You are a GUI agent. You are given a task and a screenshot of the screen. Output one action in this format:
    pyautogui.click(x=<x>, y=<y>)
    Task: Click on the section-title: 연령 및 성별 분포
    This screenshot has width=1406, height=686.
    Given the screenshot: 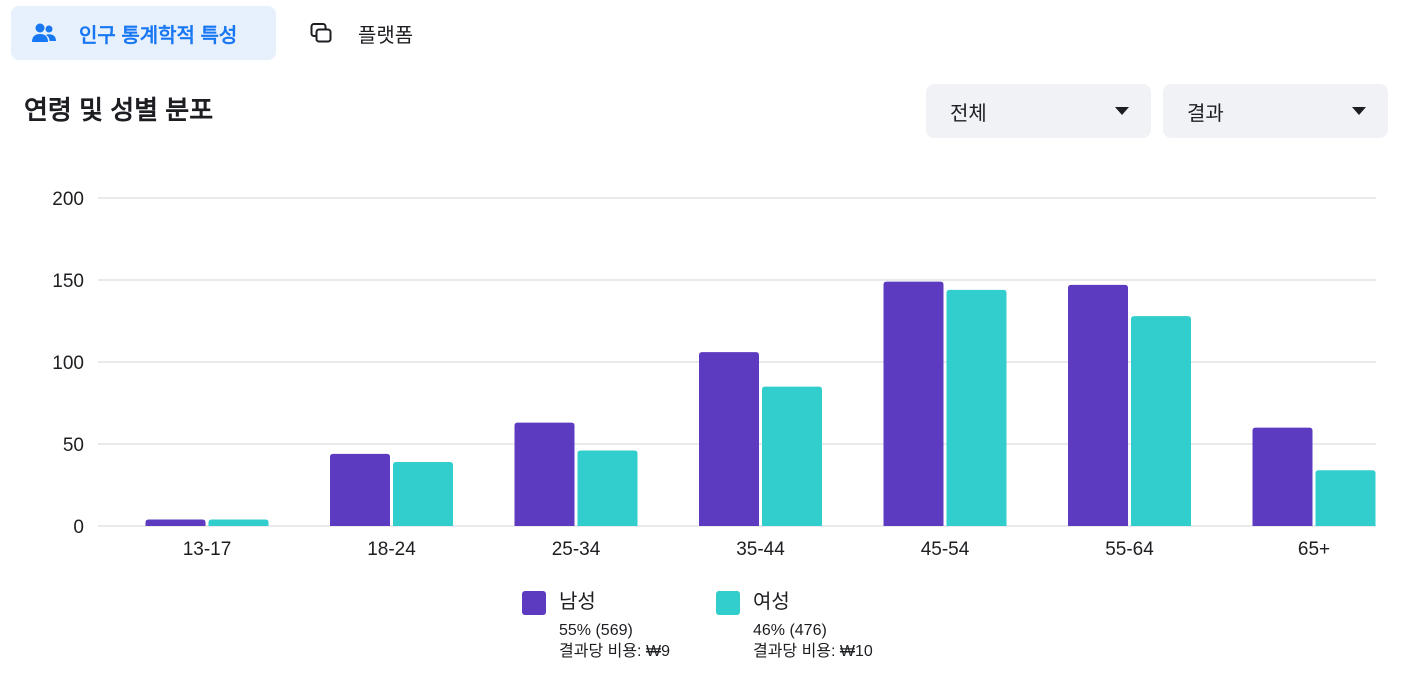 What is the action you would take?
    pyautogui.click(x=119, y=110)
    